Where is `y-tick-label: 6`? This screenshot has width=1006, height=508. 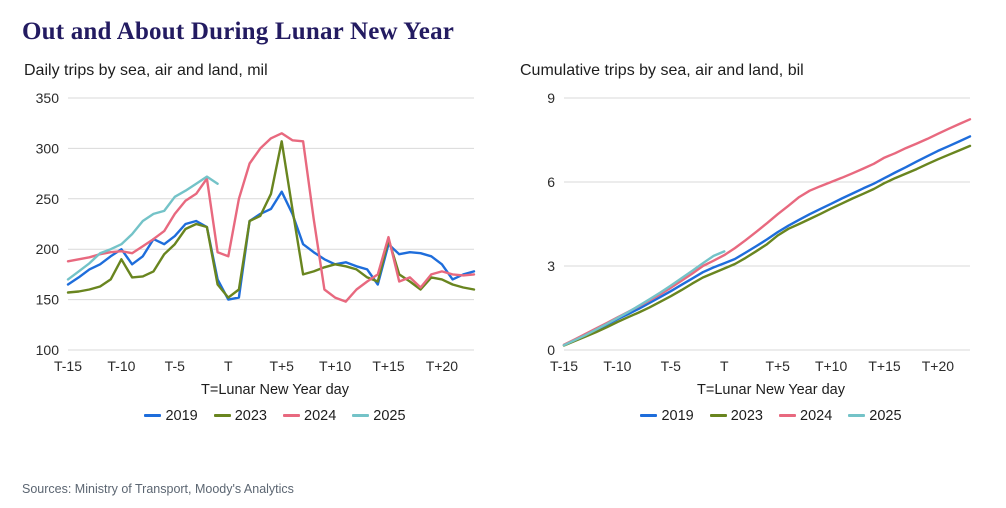 y-tick-label: 6 is located at coordinates (551, 182).